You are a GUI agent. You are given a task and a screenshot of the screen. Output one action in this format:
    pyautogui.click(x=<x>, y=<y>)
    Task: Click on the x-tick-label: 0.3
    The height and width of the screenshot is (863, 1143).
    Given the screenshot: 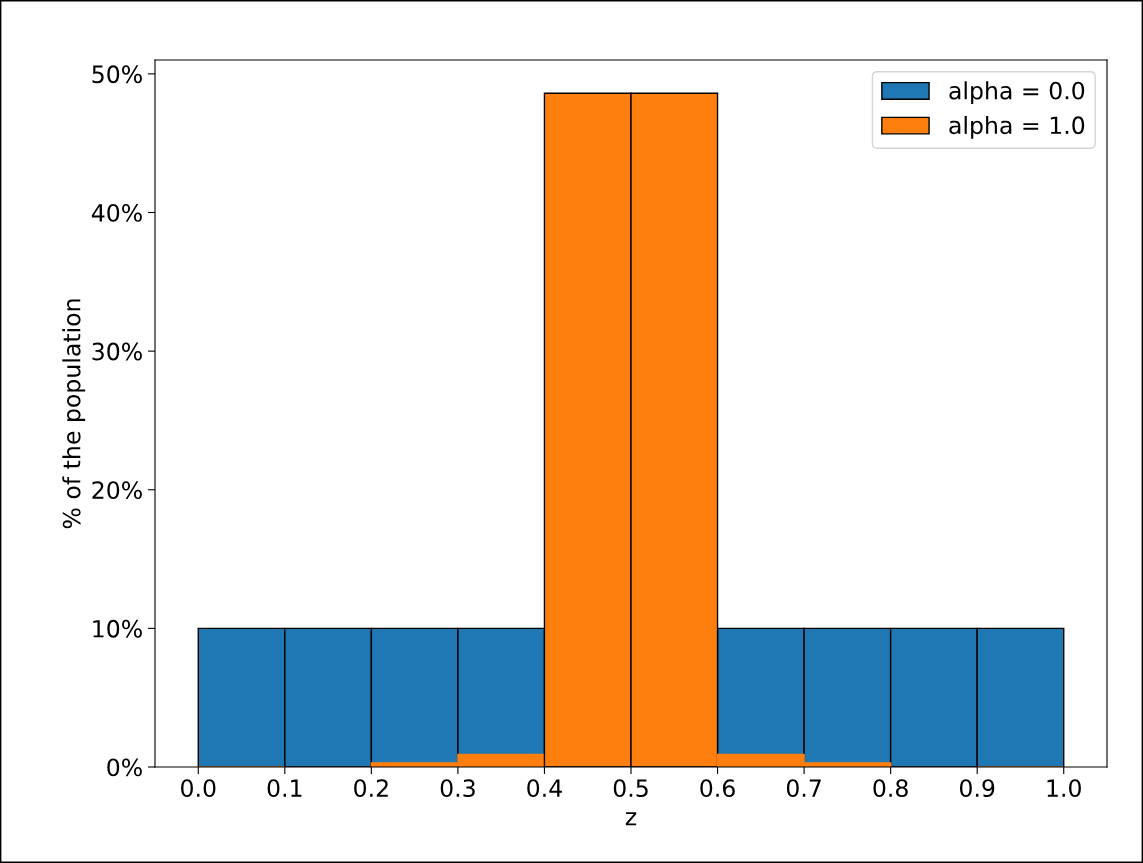 What is the action you would take?
    pyautogui.click(x=457, y=788)
    